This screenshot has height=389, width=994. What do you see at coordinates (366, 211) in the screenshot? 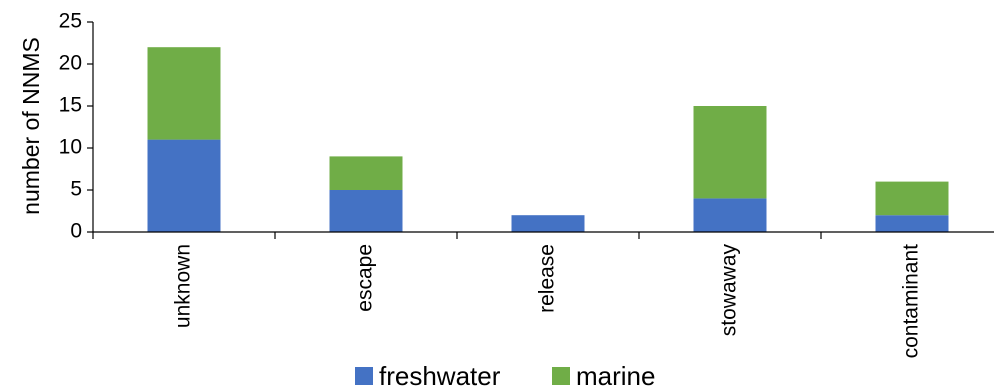
I see `bar-freshwater-escape` at bounding box center [366, 211].